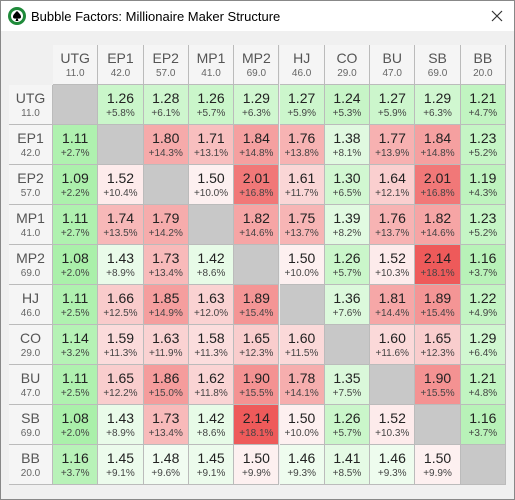 The width and height of the screenshot is (515, 500). I want to click on matrix-cell: 2.14 +18.1%, so click(257, 425).